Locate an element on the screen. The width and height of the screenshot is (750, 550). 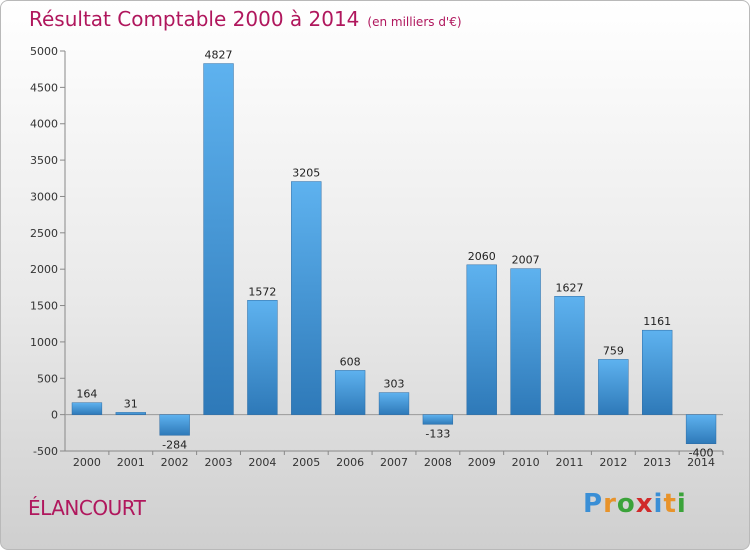
y-tick-label: 1000 is located at coordinates (44, 342).